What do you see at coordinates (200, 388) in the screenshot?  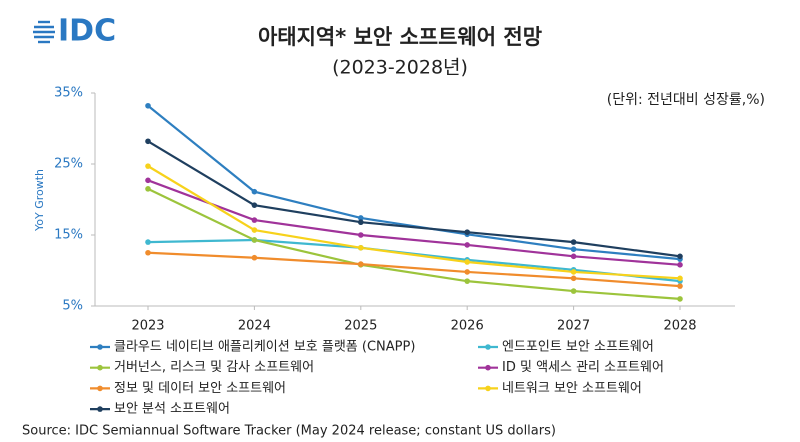 I see `legend-label: 정보 및 데이터 보안 소프트웨어` at bounding box center [200, 388].